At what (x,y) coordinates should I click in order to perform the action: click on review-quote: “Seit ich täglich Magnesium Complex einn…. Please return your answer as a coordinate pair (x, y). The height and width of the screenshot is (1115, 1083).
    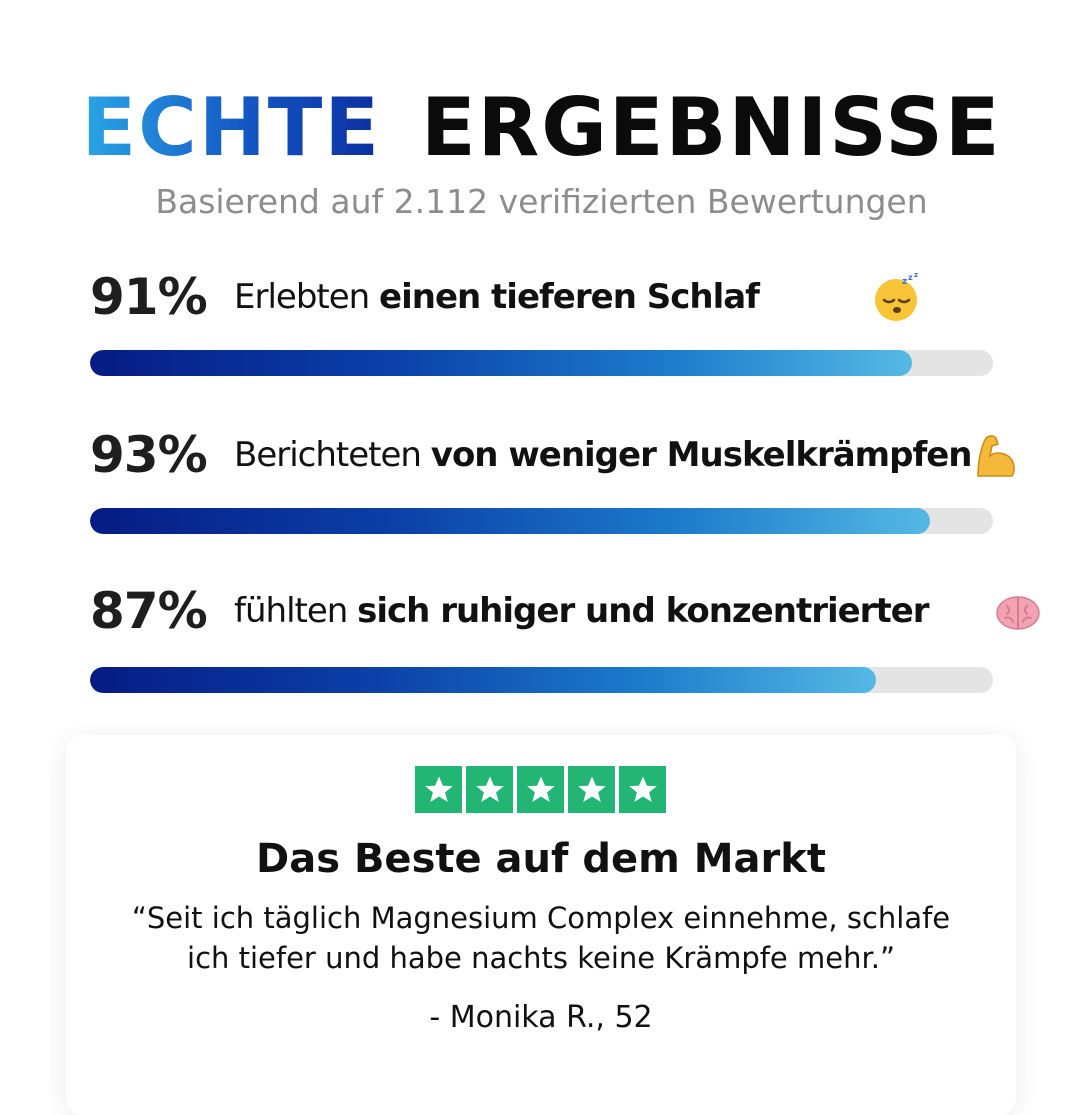
    Looking at the image, I should click on (541, 938).